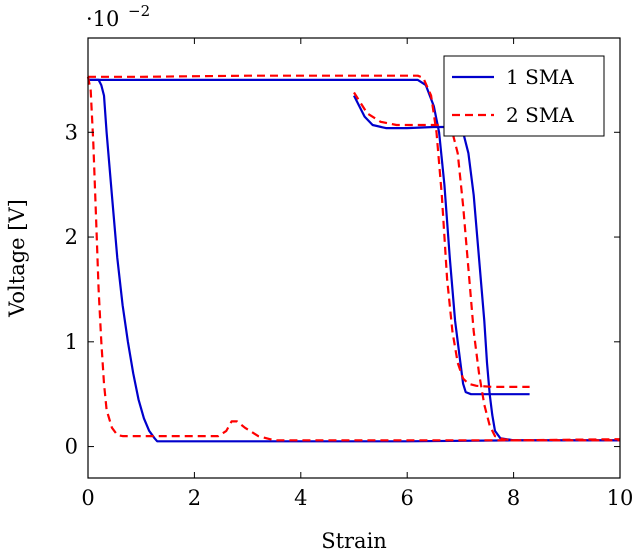 The width and height of the screenshot is (633, 554). Describe the element at coordinates (17, 258) in the screenshot. I see `y-axis-label: Voltage [V]` at that location.